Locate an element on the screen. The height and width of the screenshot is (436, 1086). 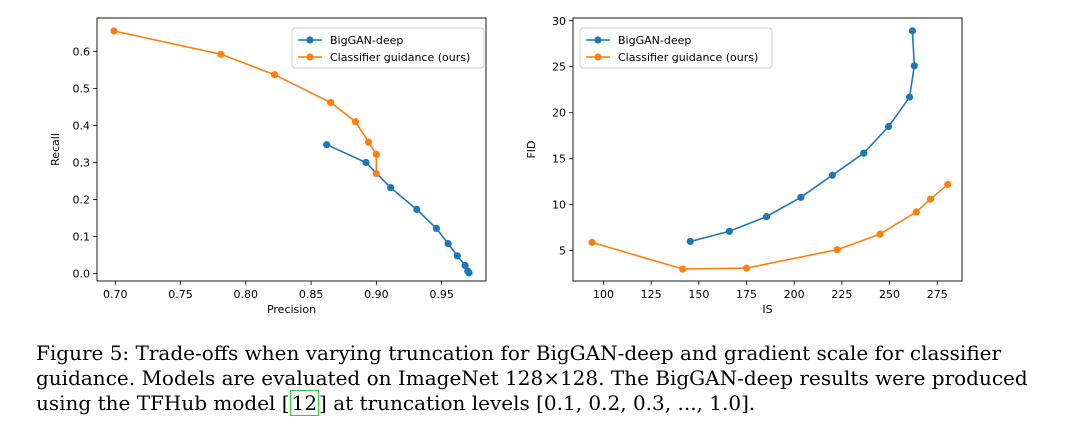
x-tick: 225 is located at coordinates (841, 291).